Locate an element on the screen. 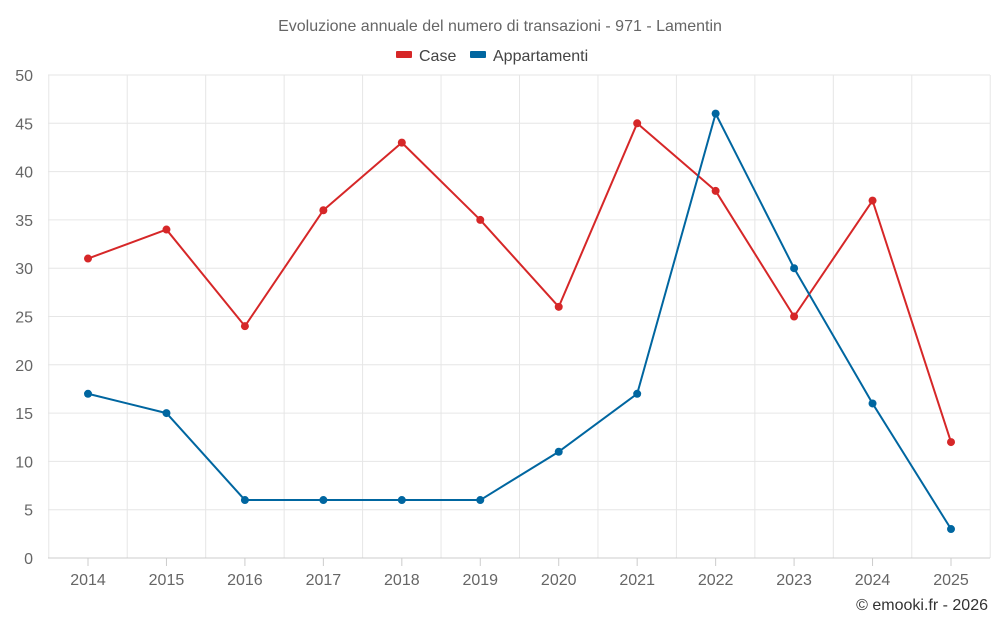 This screenshot has width=1000, height=625. y-tick-label: 10 is located at coordinates (24, 462).